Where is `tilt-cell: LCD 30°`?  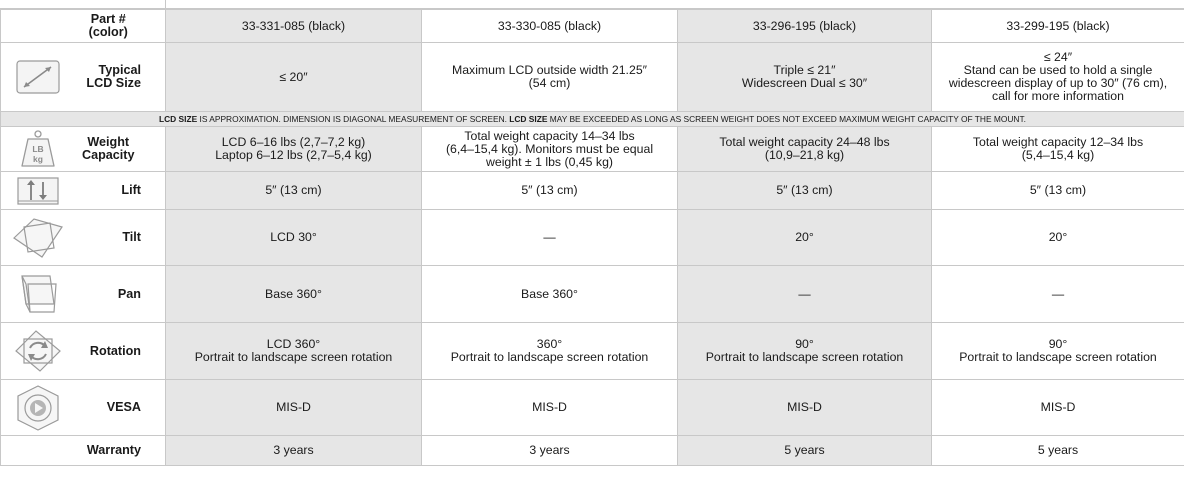 tilt-cell: LCD 30° is located at coordinates (293, 237).